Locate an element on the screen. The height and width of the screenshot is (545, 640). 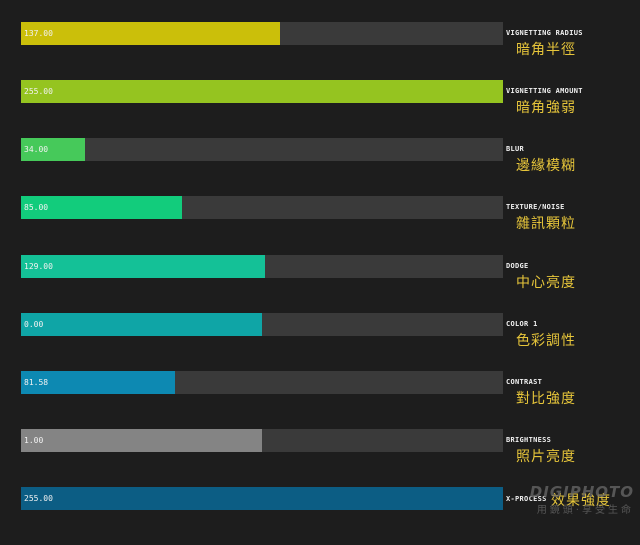
slider-label: CONTRAST is located at coordinates (524, 382).